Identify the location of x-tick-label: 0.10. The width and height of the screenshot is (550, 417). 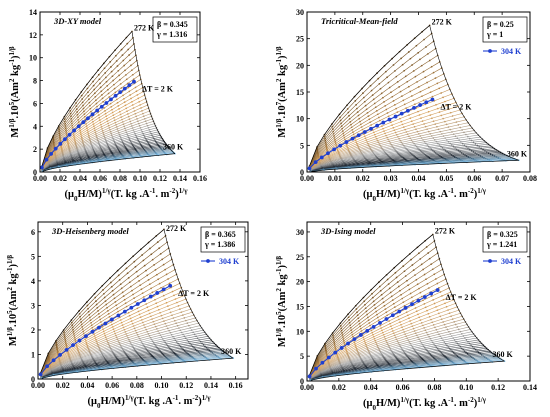
(162, 385).